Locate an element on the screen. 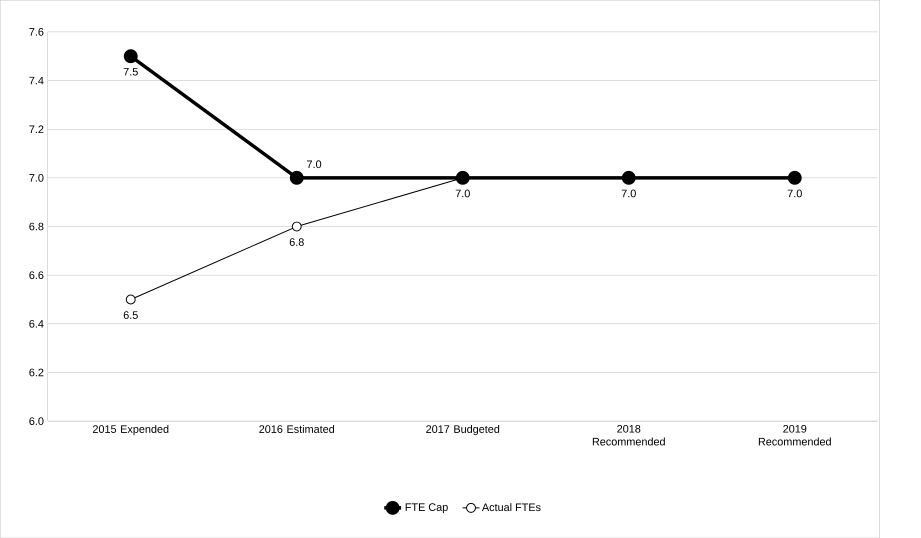  y-tick-label: 7.6 is located at coordinates (36, 32).